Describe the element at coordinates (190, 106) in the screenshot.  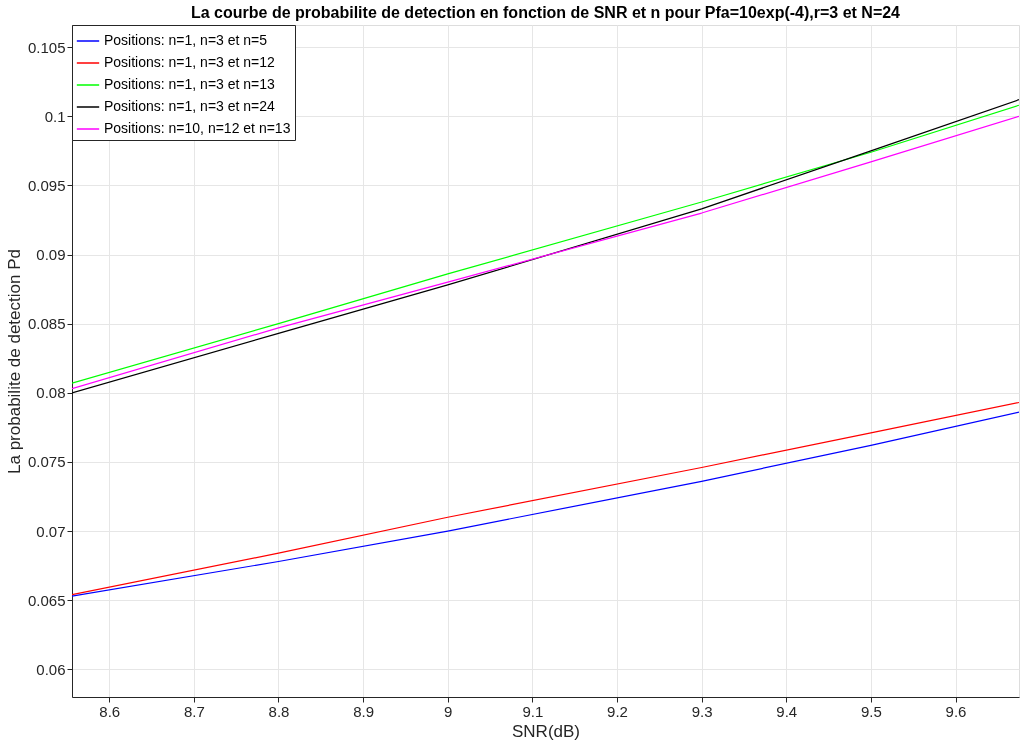
I see `legend-label: Positions: n=1, n=3 et n=24` at that location.